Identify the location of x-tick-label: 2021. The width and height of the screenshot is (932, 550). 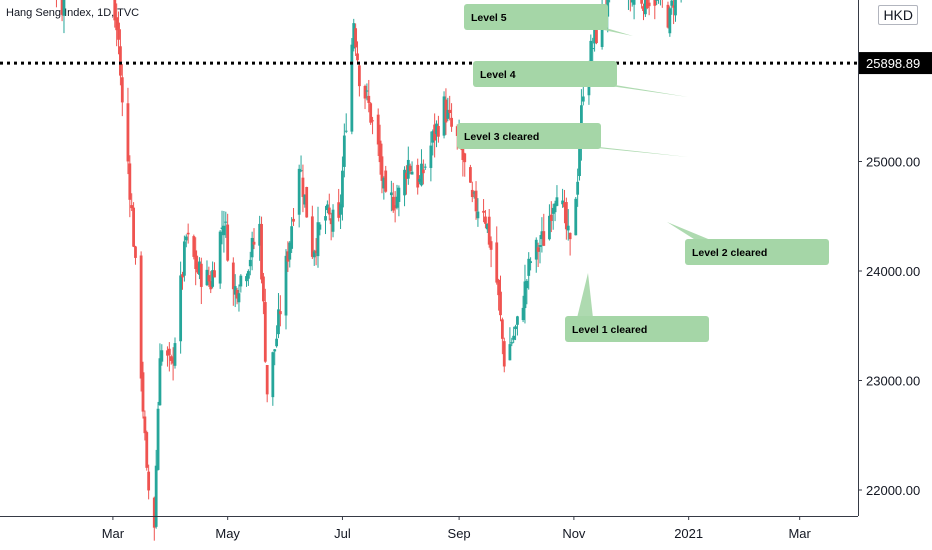
(688, 533).